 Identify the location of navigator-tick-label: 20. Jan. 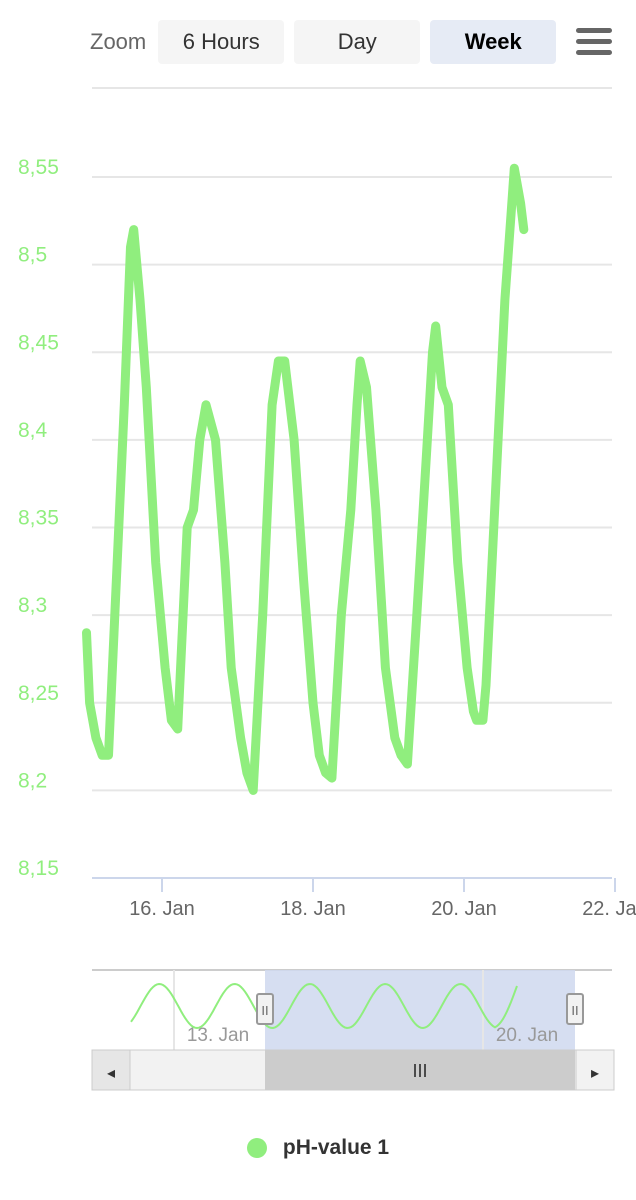
(527, 1035).